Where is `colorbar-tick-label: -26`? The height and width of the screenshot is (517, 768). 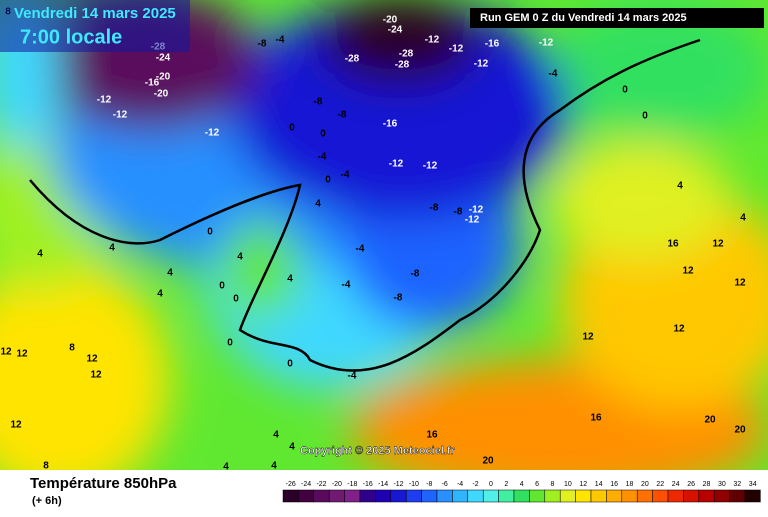 colorbar-tick-label: -26 is located at coordinates (291, 484).